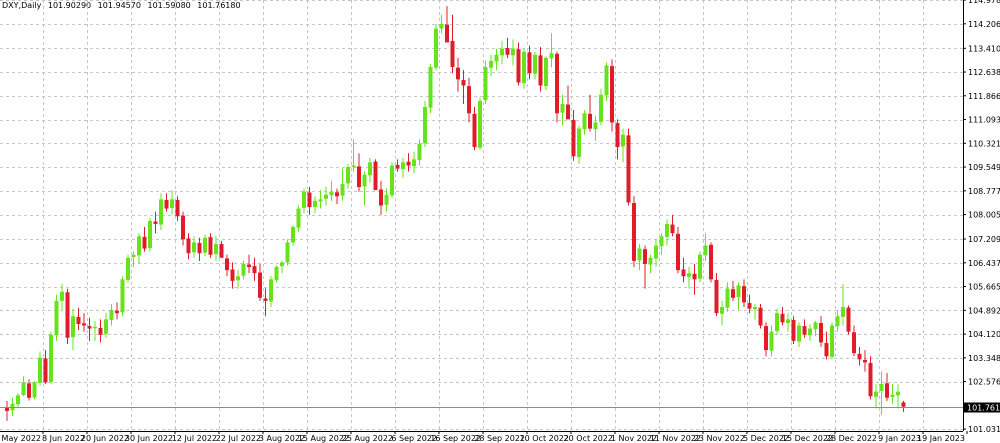 The height and width of the screenshot is (443, 1000). Describe the element at coordinates (119, 5) in the screenshot. I see `ohlc-high: 101.94570` at that location.